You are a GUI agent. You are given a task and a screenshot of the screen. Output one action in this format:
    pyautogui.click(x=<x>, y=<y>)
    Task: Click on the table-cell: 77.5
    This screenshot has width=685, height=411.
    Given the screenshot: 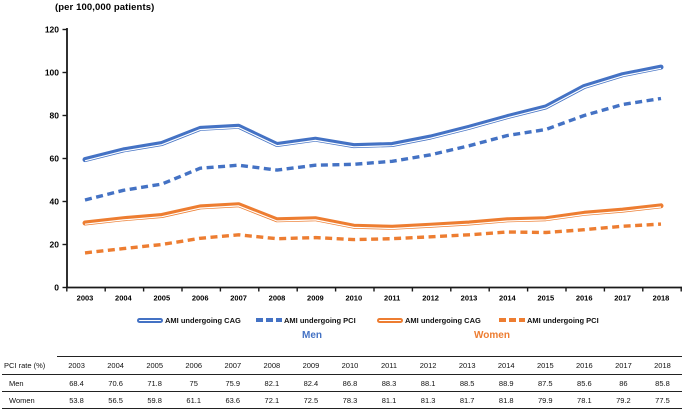 What is the action you would take?
    pyautogui.click(x=662, y=400)
    